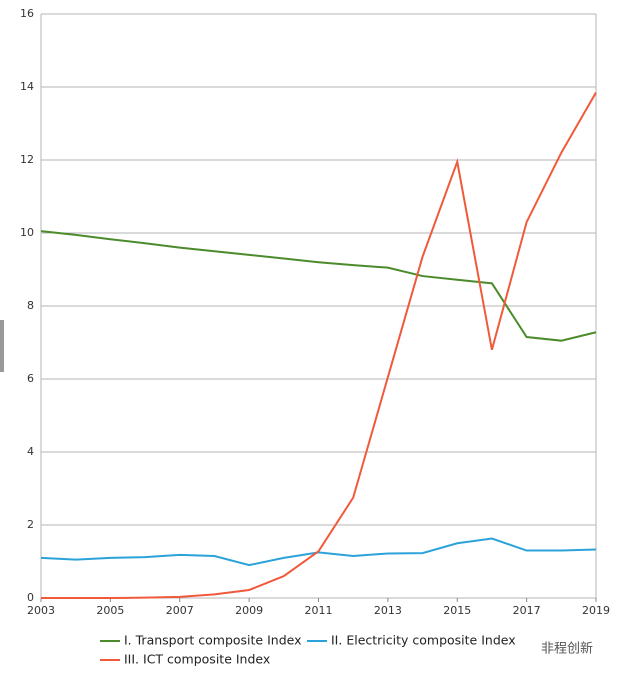 The image size is (622, 677). I want to click on y-tick-label: 8, so click(30, 305).